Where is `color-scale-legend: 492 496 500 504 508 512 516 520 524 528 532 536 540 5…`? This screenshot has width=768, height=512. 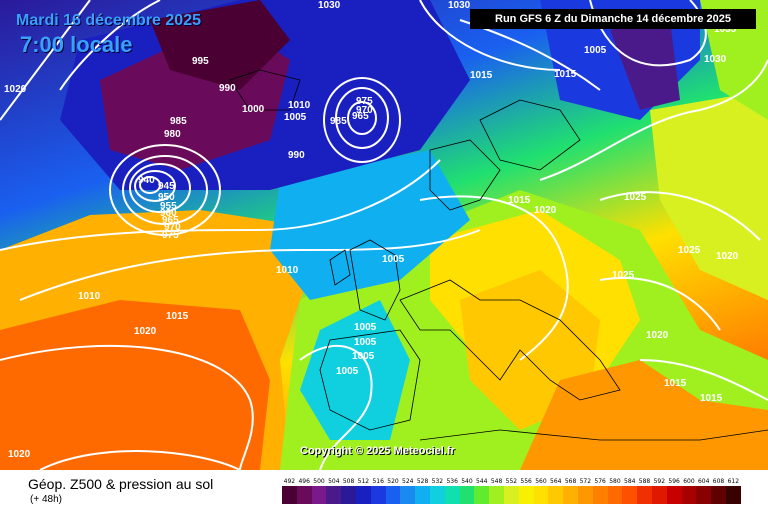 color-scale-legend: 492 496 500 504 508 512 516 520 524 528 532 536 540 5… is located at coordinates (511, 490).